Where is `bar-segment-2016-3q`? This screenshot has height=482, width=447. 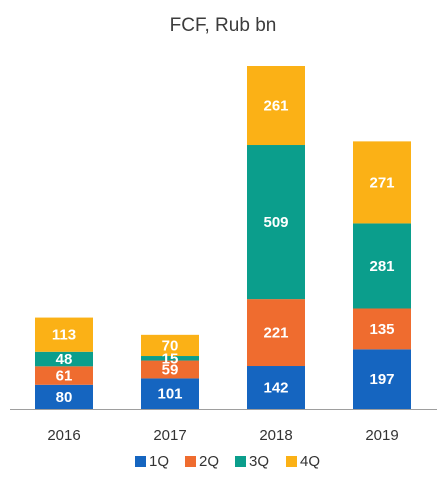 bar-segment-2016-3q is located at coordinates (64, 359).